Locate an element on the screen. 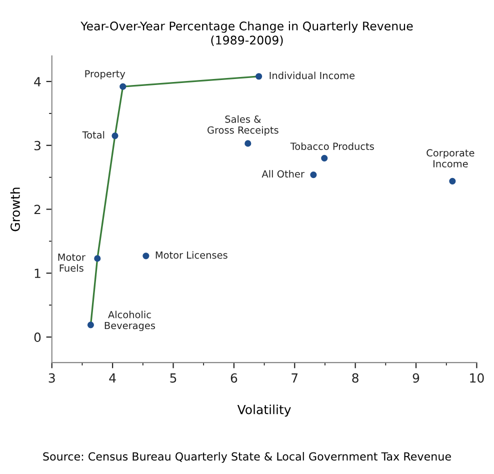  x-tick-label: 7 is located at coordinates (295, 378).